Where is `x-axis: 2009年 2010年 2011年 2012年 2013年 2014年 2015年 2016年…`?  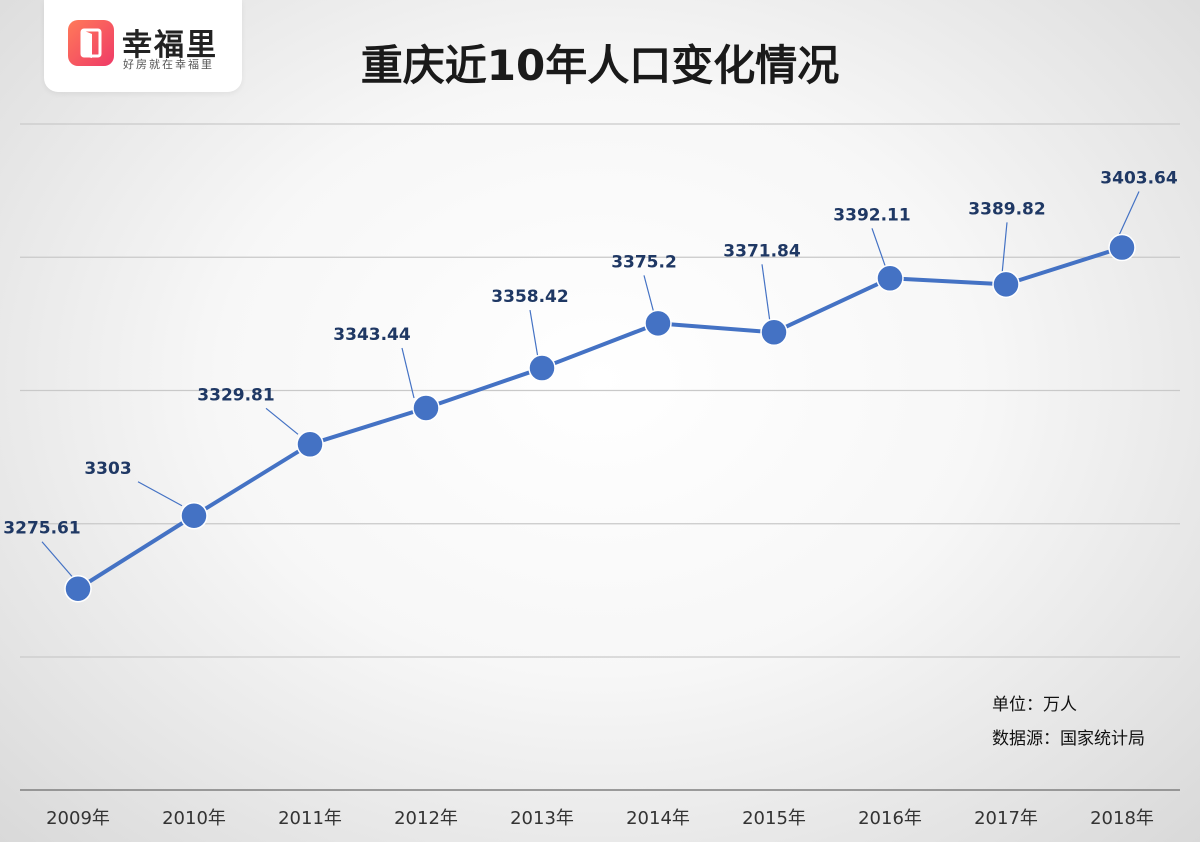 x-axis: 2009年 2010年 2011年 2012年 2013年 2014年 2015年 2016年… is located at coordinates (600, 809).